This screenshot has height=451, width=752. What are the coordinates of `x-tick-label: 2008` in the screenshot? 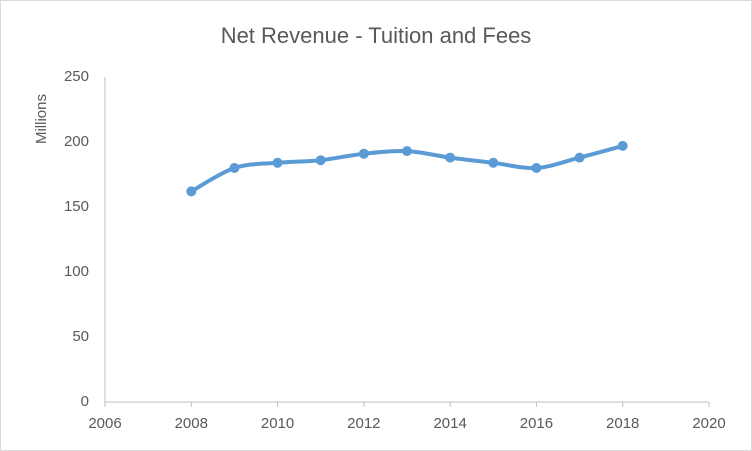 It's located at (191, 423).